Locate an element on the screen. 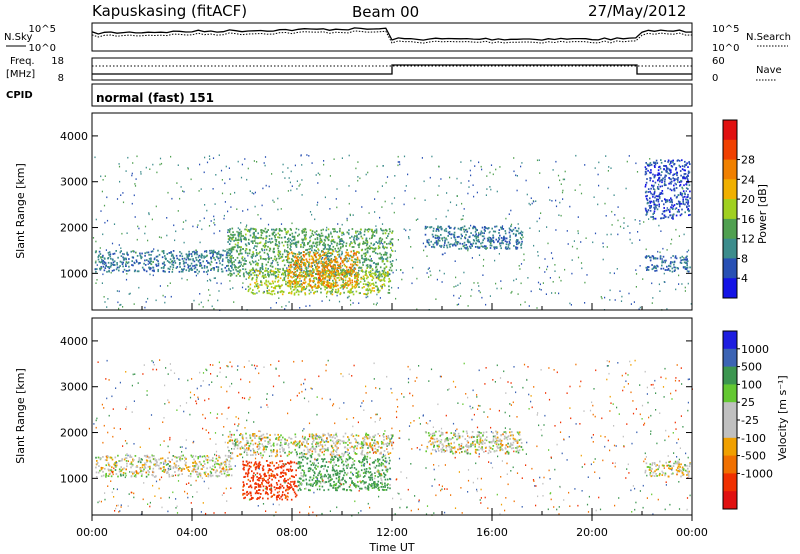 The height and width of the screenshot is (554, 800). colorbar-tick-label: -25 is located at coordinates (750, 420).